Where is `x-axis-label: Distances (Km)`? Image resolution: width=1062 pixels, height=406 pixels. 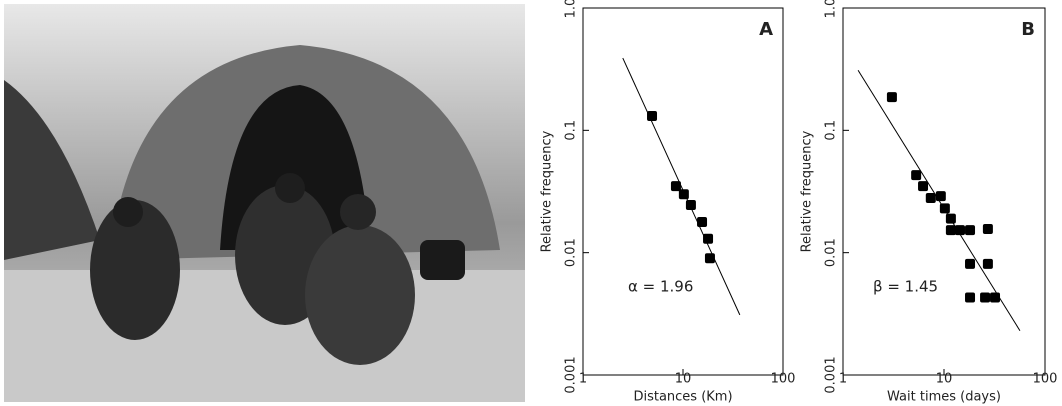 x-axis-label: Distances (Km) is located at coordinates (682, 397).